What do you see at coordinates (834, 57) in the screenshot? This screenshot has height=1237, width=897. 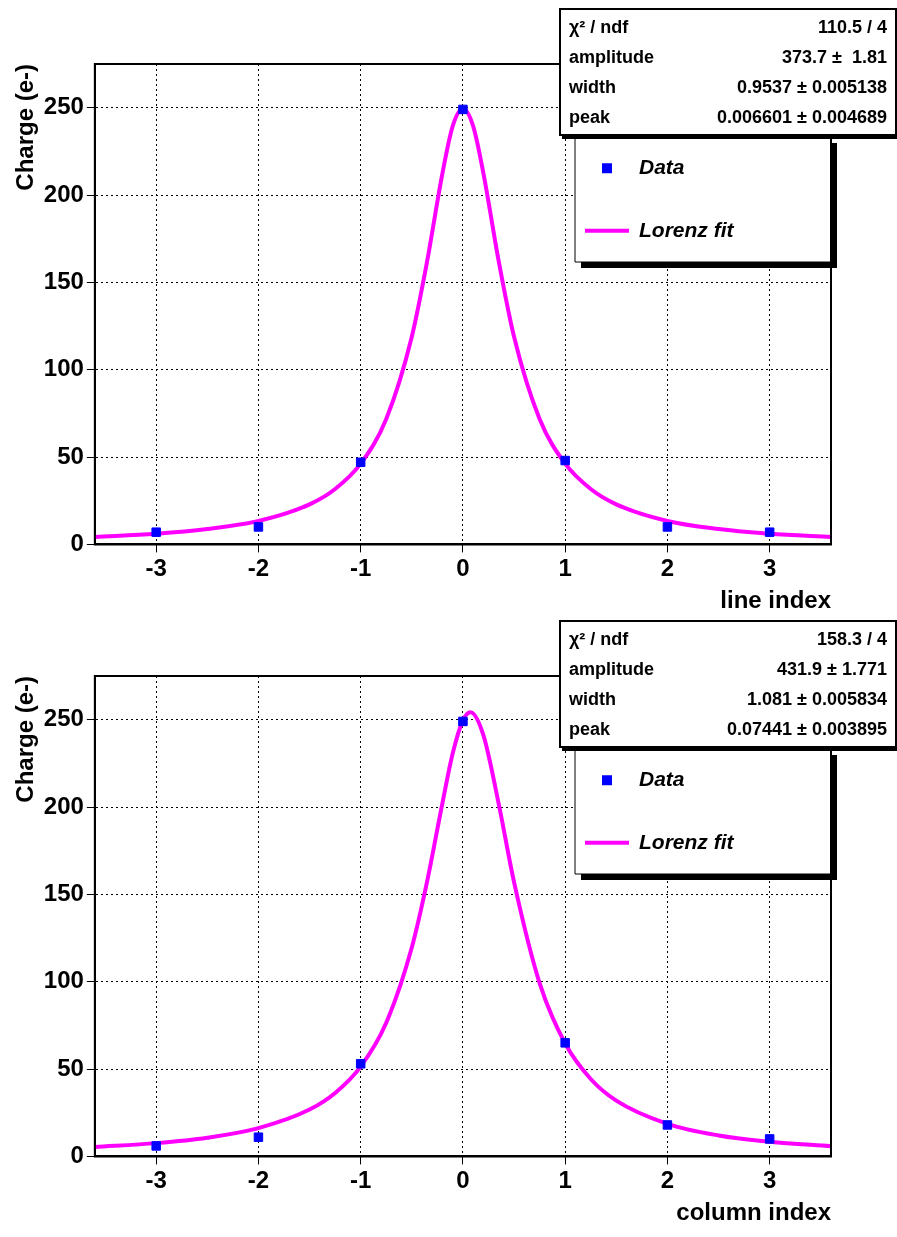 I see `annotation: 373.7 ± 1.81` at bounding box center [834, 57].